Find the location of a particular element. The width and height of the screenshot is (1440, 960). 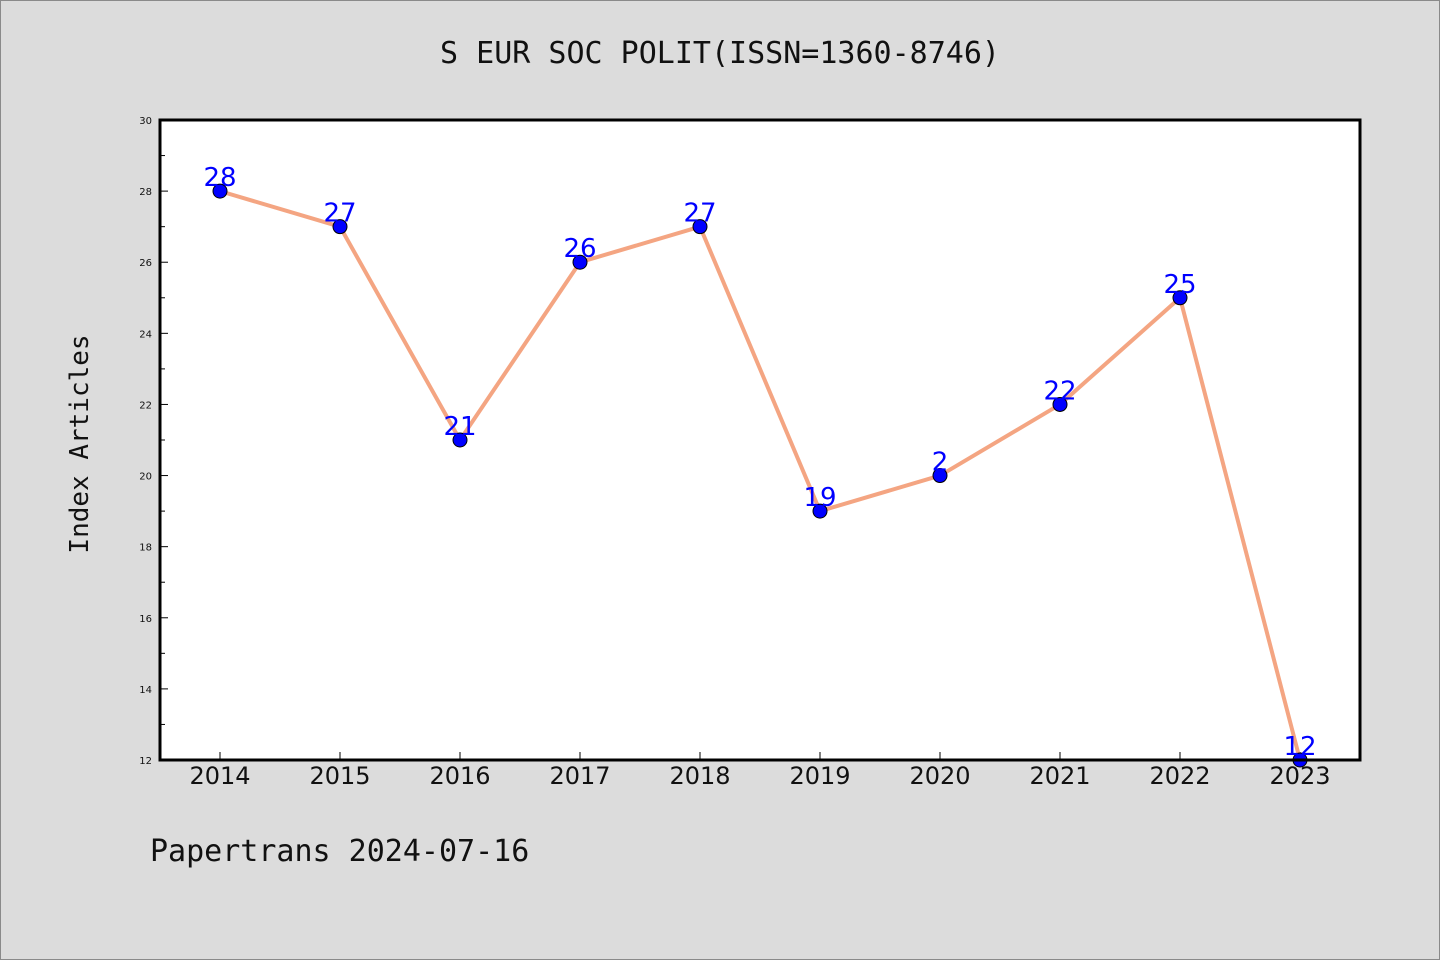

x-tick-label: 2018 is located at coordinates (699, 776).